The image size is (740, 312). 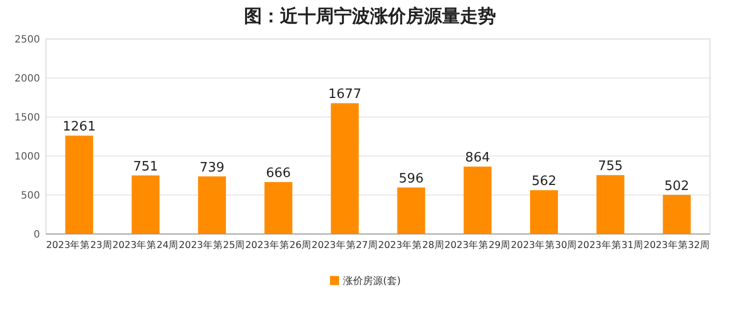 What do you see at coordinates (370, 16) in the screenshot?
I see `chart-title: 图：近十周宁波涨价房源量走势` at bounding box center [370, 16].